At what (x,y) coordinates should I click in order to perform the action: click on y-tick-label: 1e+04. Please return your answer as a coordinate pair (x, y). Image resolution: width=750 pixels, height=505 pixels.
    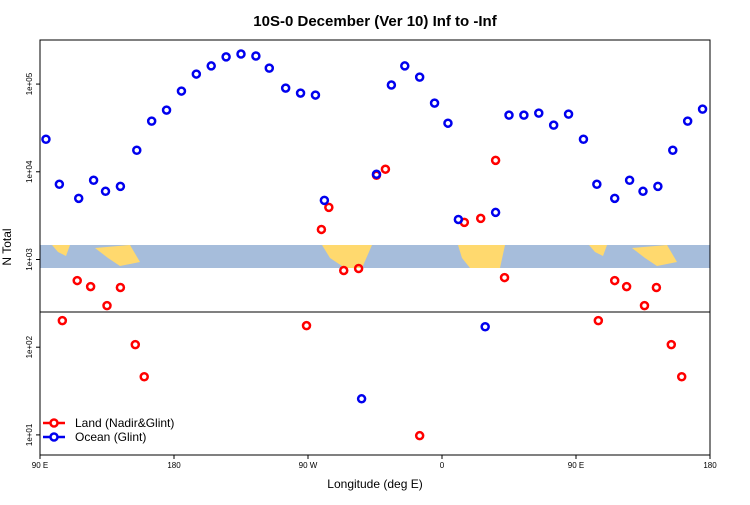
    Looking at the image, I should click on (29, 171).